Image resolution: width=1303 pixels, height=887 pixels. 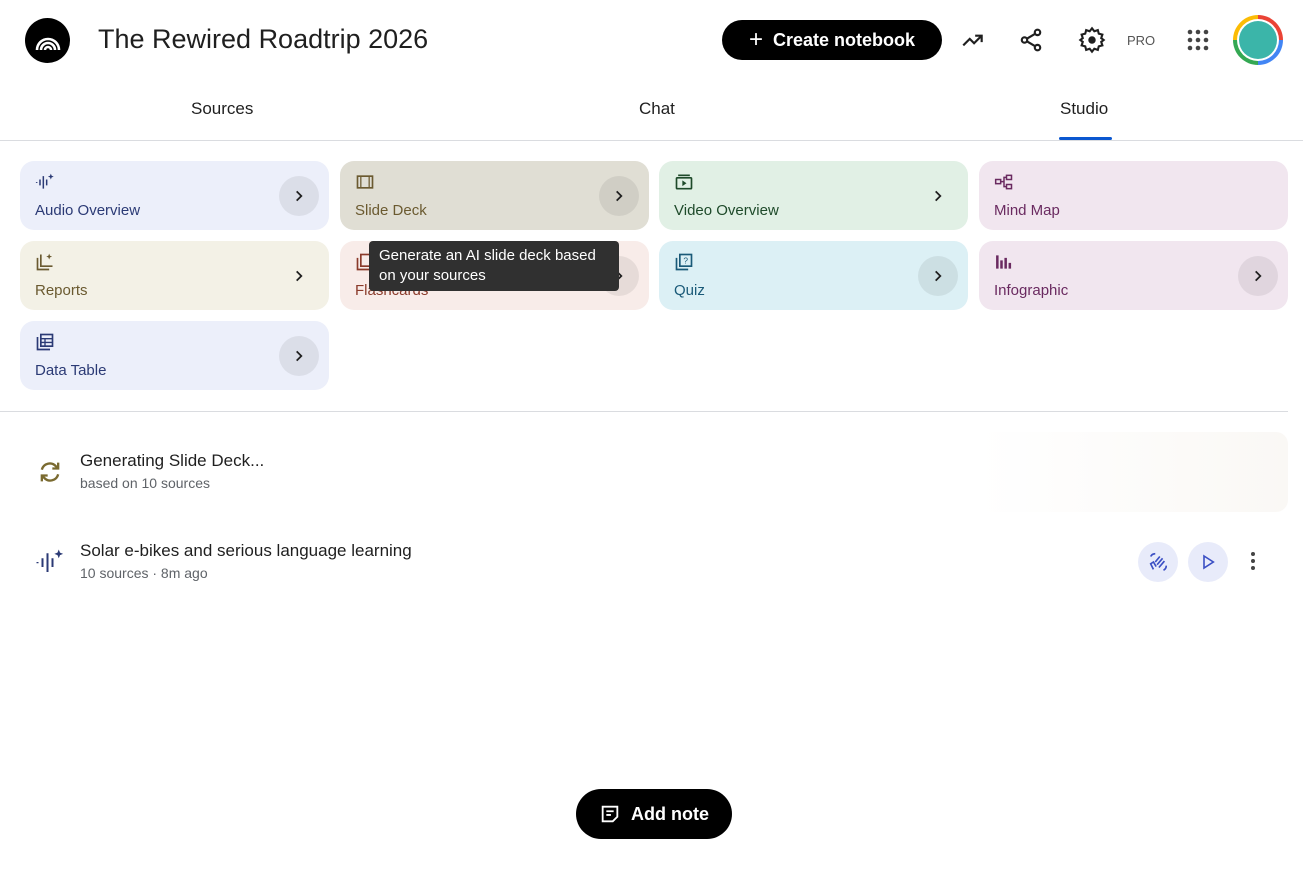 I want to click on data-table-icon, so click(x=45, y=342).